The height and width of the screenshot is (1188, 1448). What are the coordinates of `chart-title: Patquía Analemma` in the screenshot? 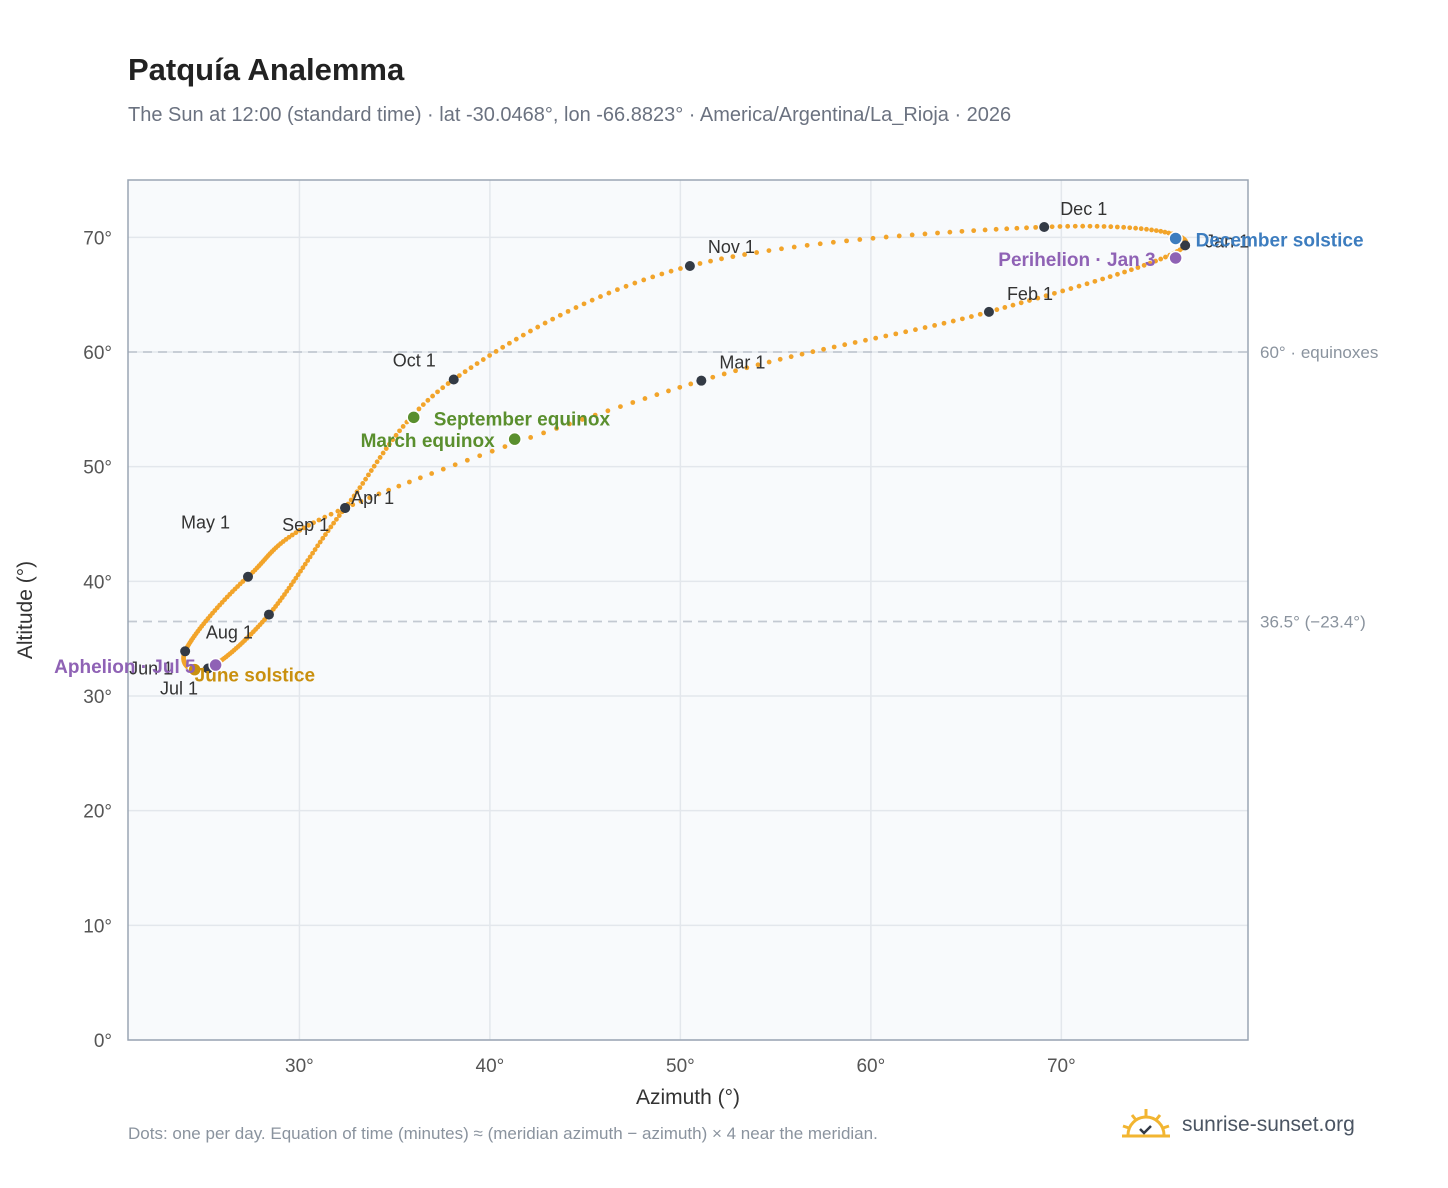 It's located at (266, 69).